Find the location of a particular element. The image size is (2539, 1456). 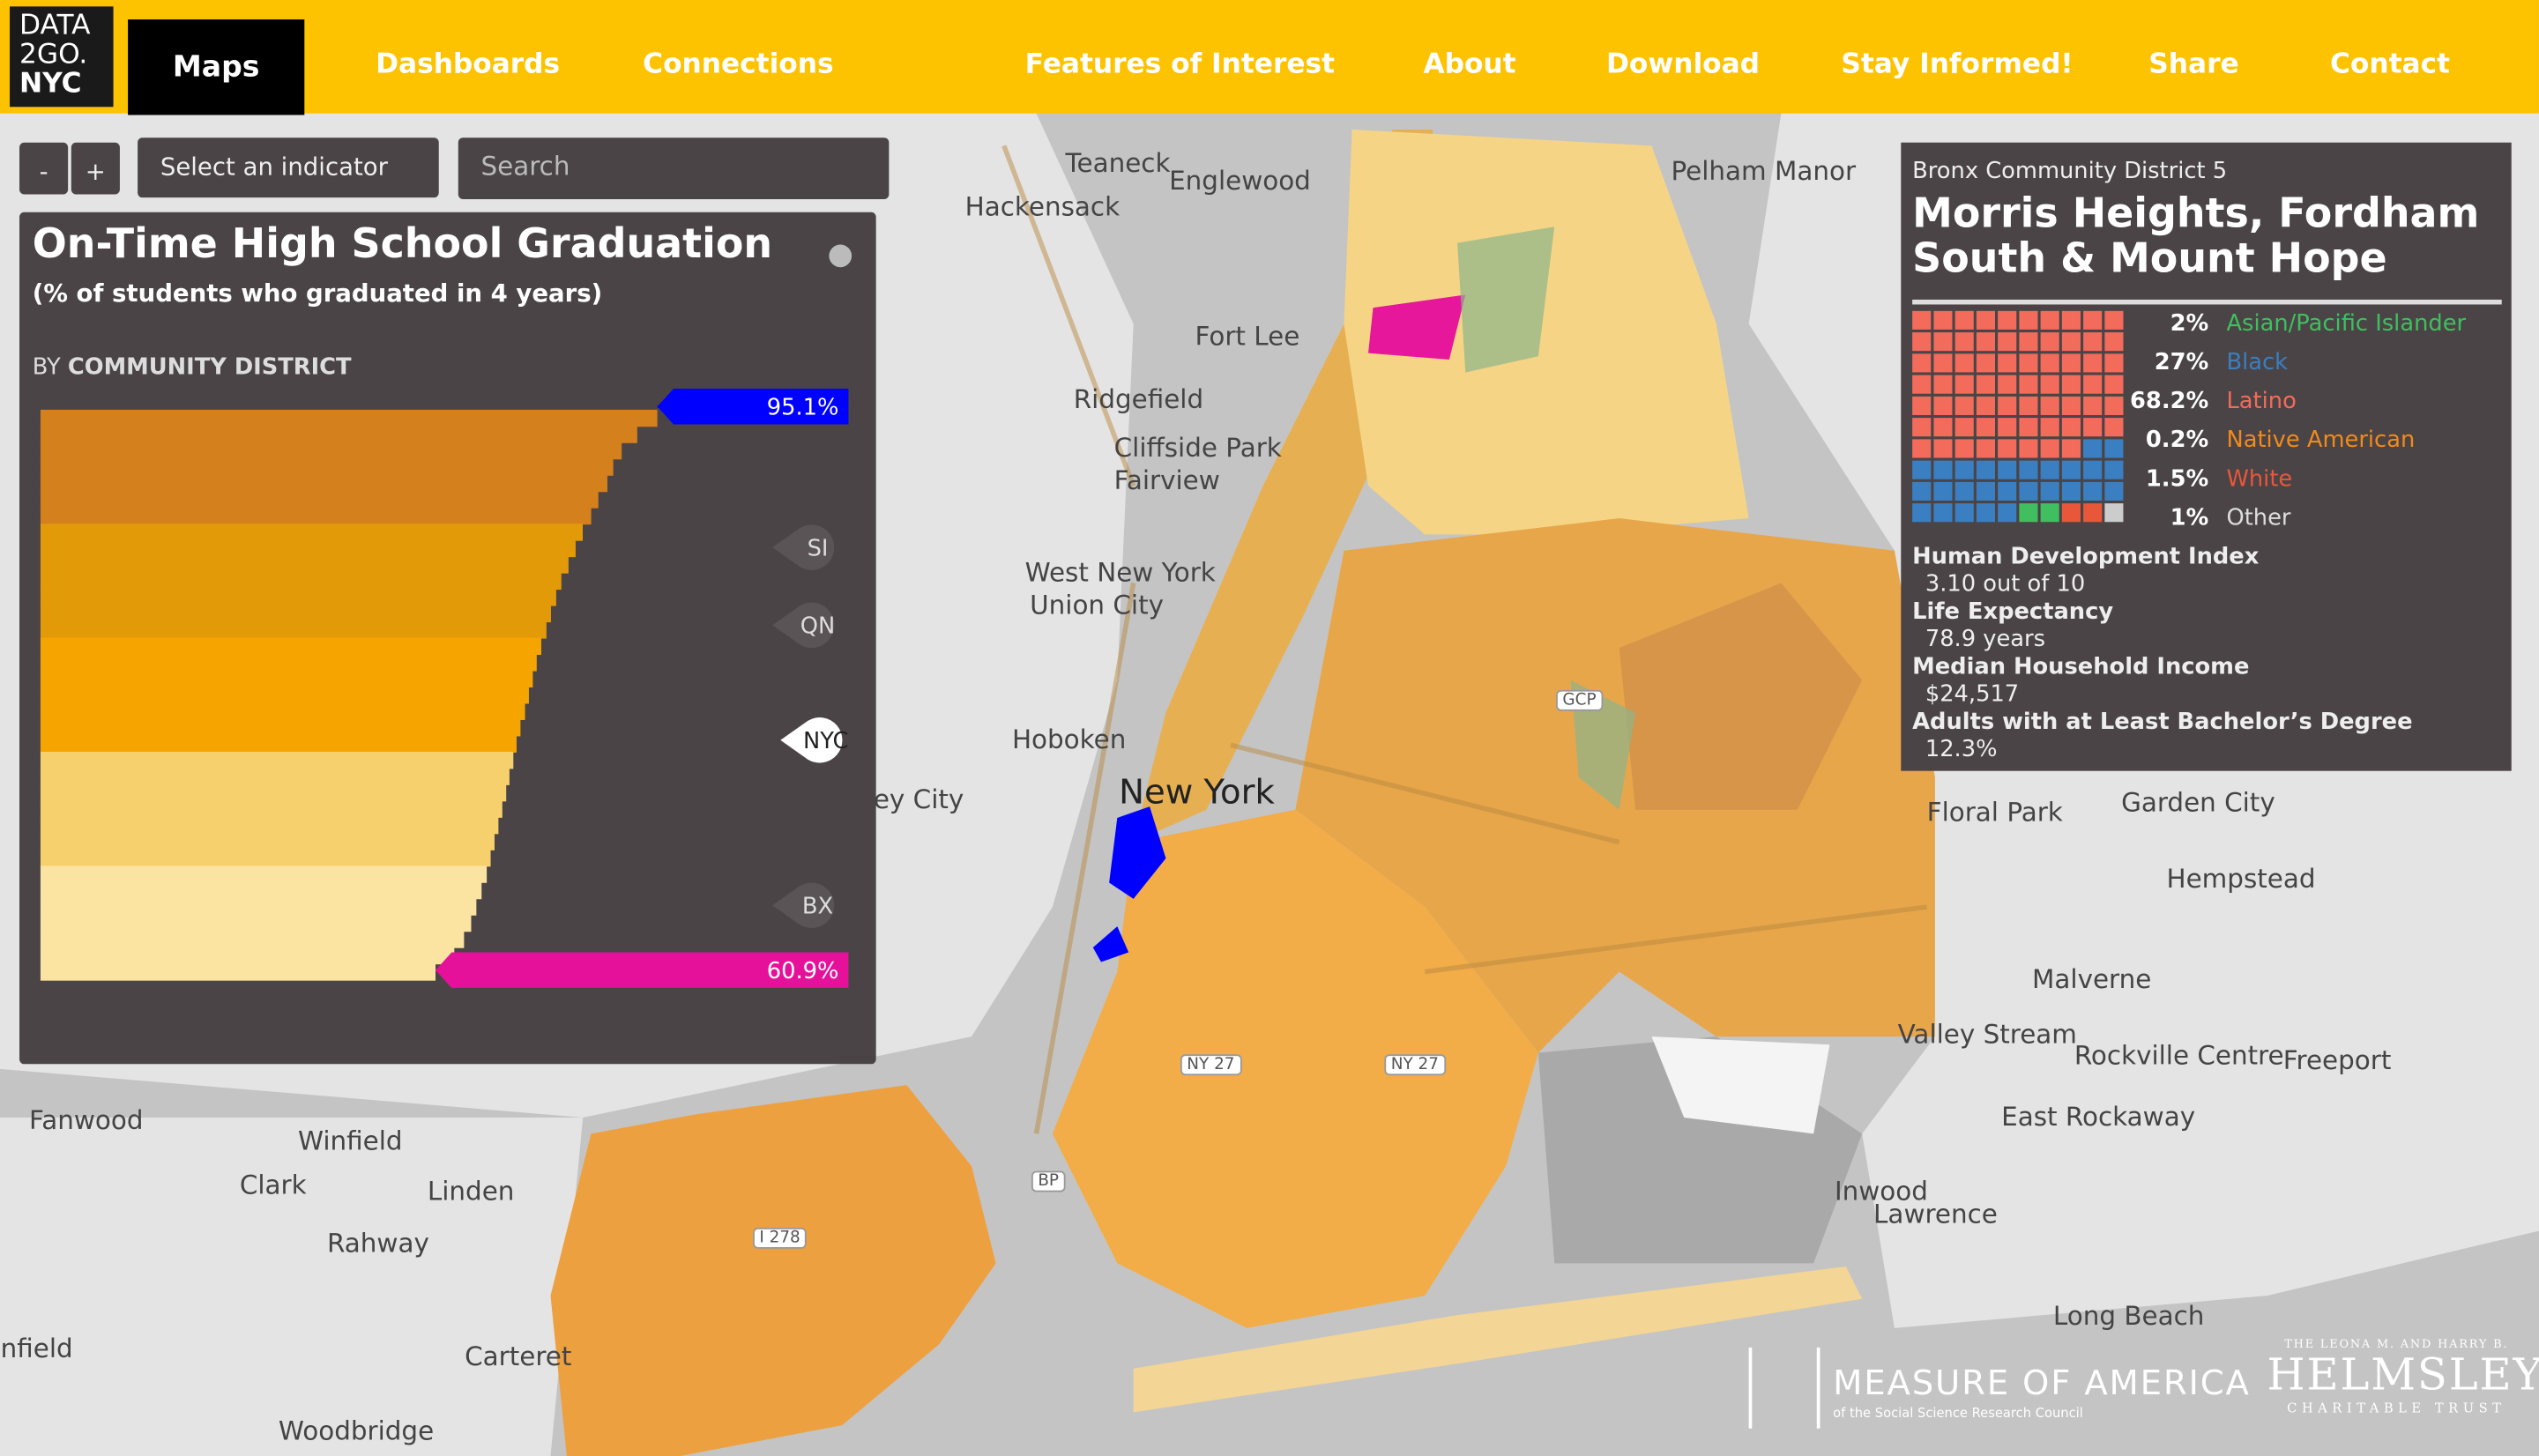

borough-marker: SI is located at coordinates (818, 548).